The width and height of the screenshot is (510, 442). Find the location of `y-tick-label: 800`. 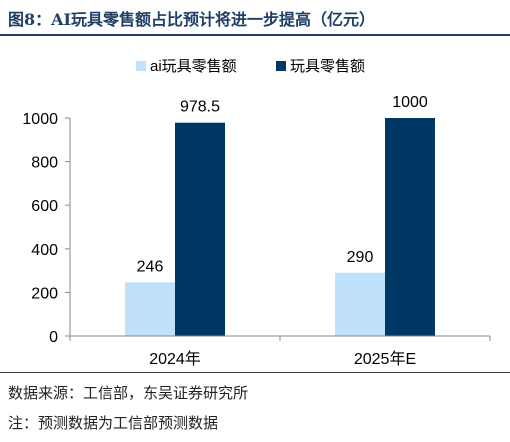

y-tick-label: 800 is located at coordinates (44, 163).